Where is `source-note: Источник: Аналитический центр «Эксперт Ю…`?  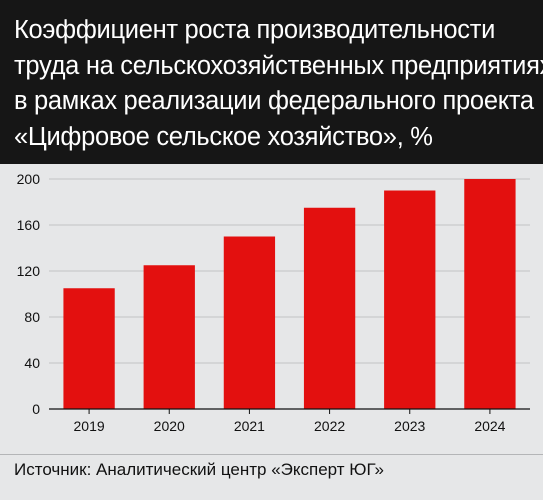 source-note: Источник: Аналитический центр «Эксперт Ю… is located at coordinates (199, 469).